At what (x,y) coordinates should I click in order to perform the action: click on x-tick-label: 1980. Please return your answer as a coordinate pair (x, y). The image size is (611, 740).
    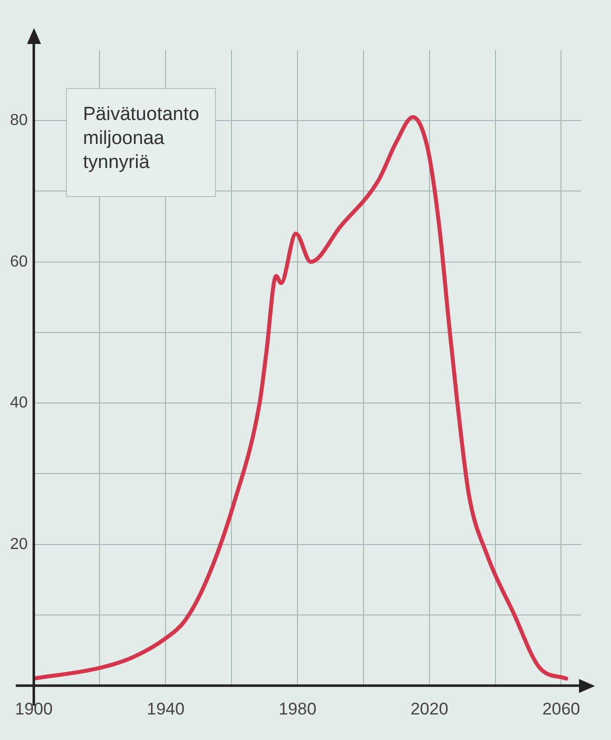
    Looking at the image, I should click on (297, 708).